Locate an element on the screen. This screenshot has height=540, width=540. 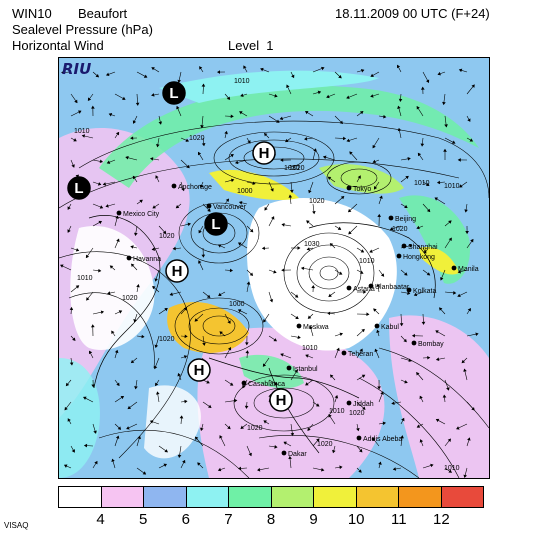
city-label: Tokyo is located at coordinates (362, 189).